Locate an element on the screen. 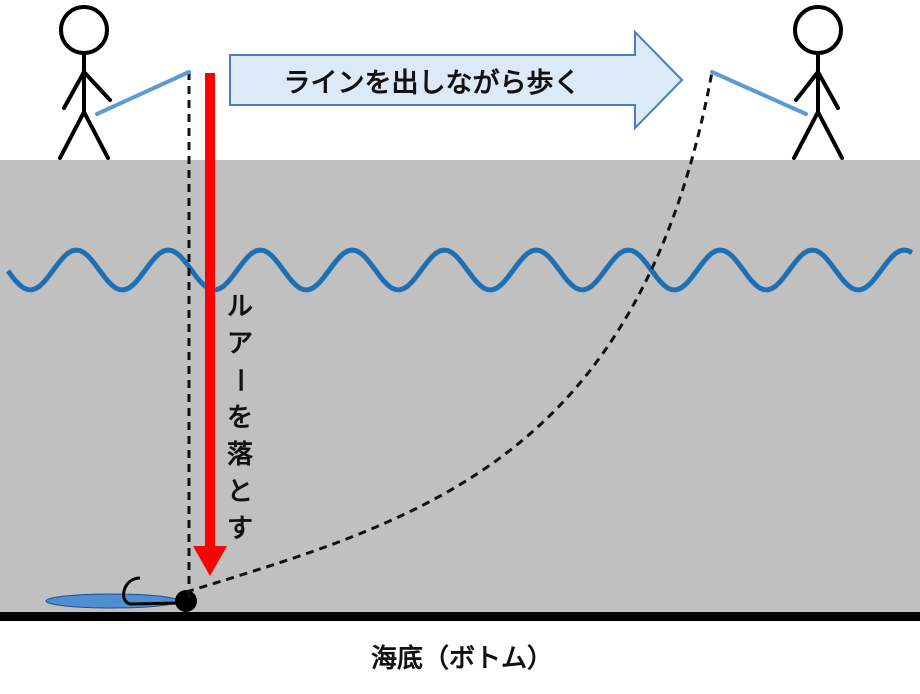 This screenshot has width=920, height=694. lure-icon is located at coordinates (186, 601).